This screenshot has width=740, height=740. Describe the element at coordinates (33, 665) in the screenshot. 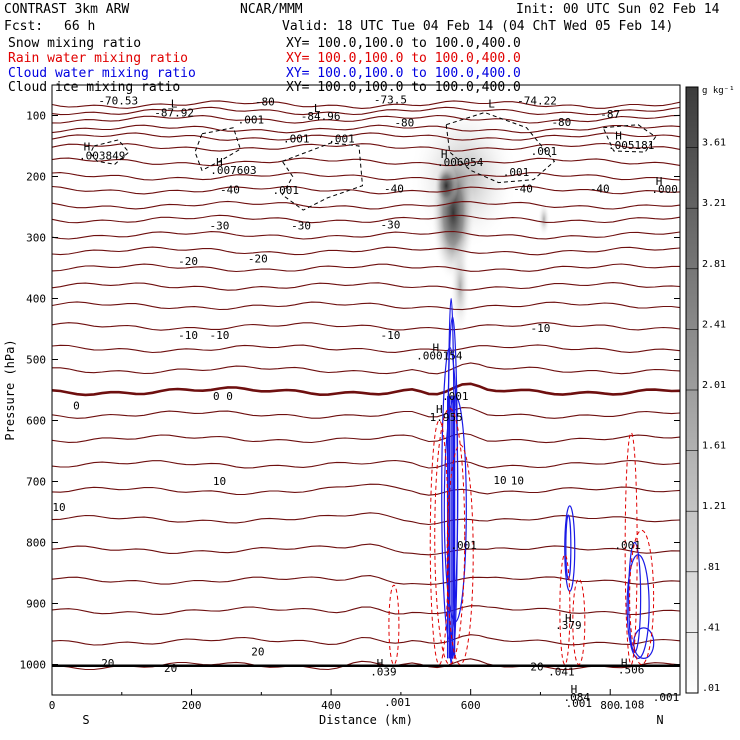

I see `y-tick-label: 1000` at that location.